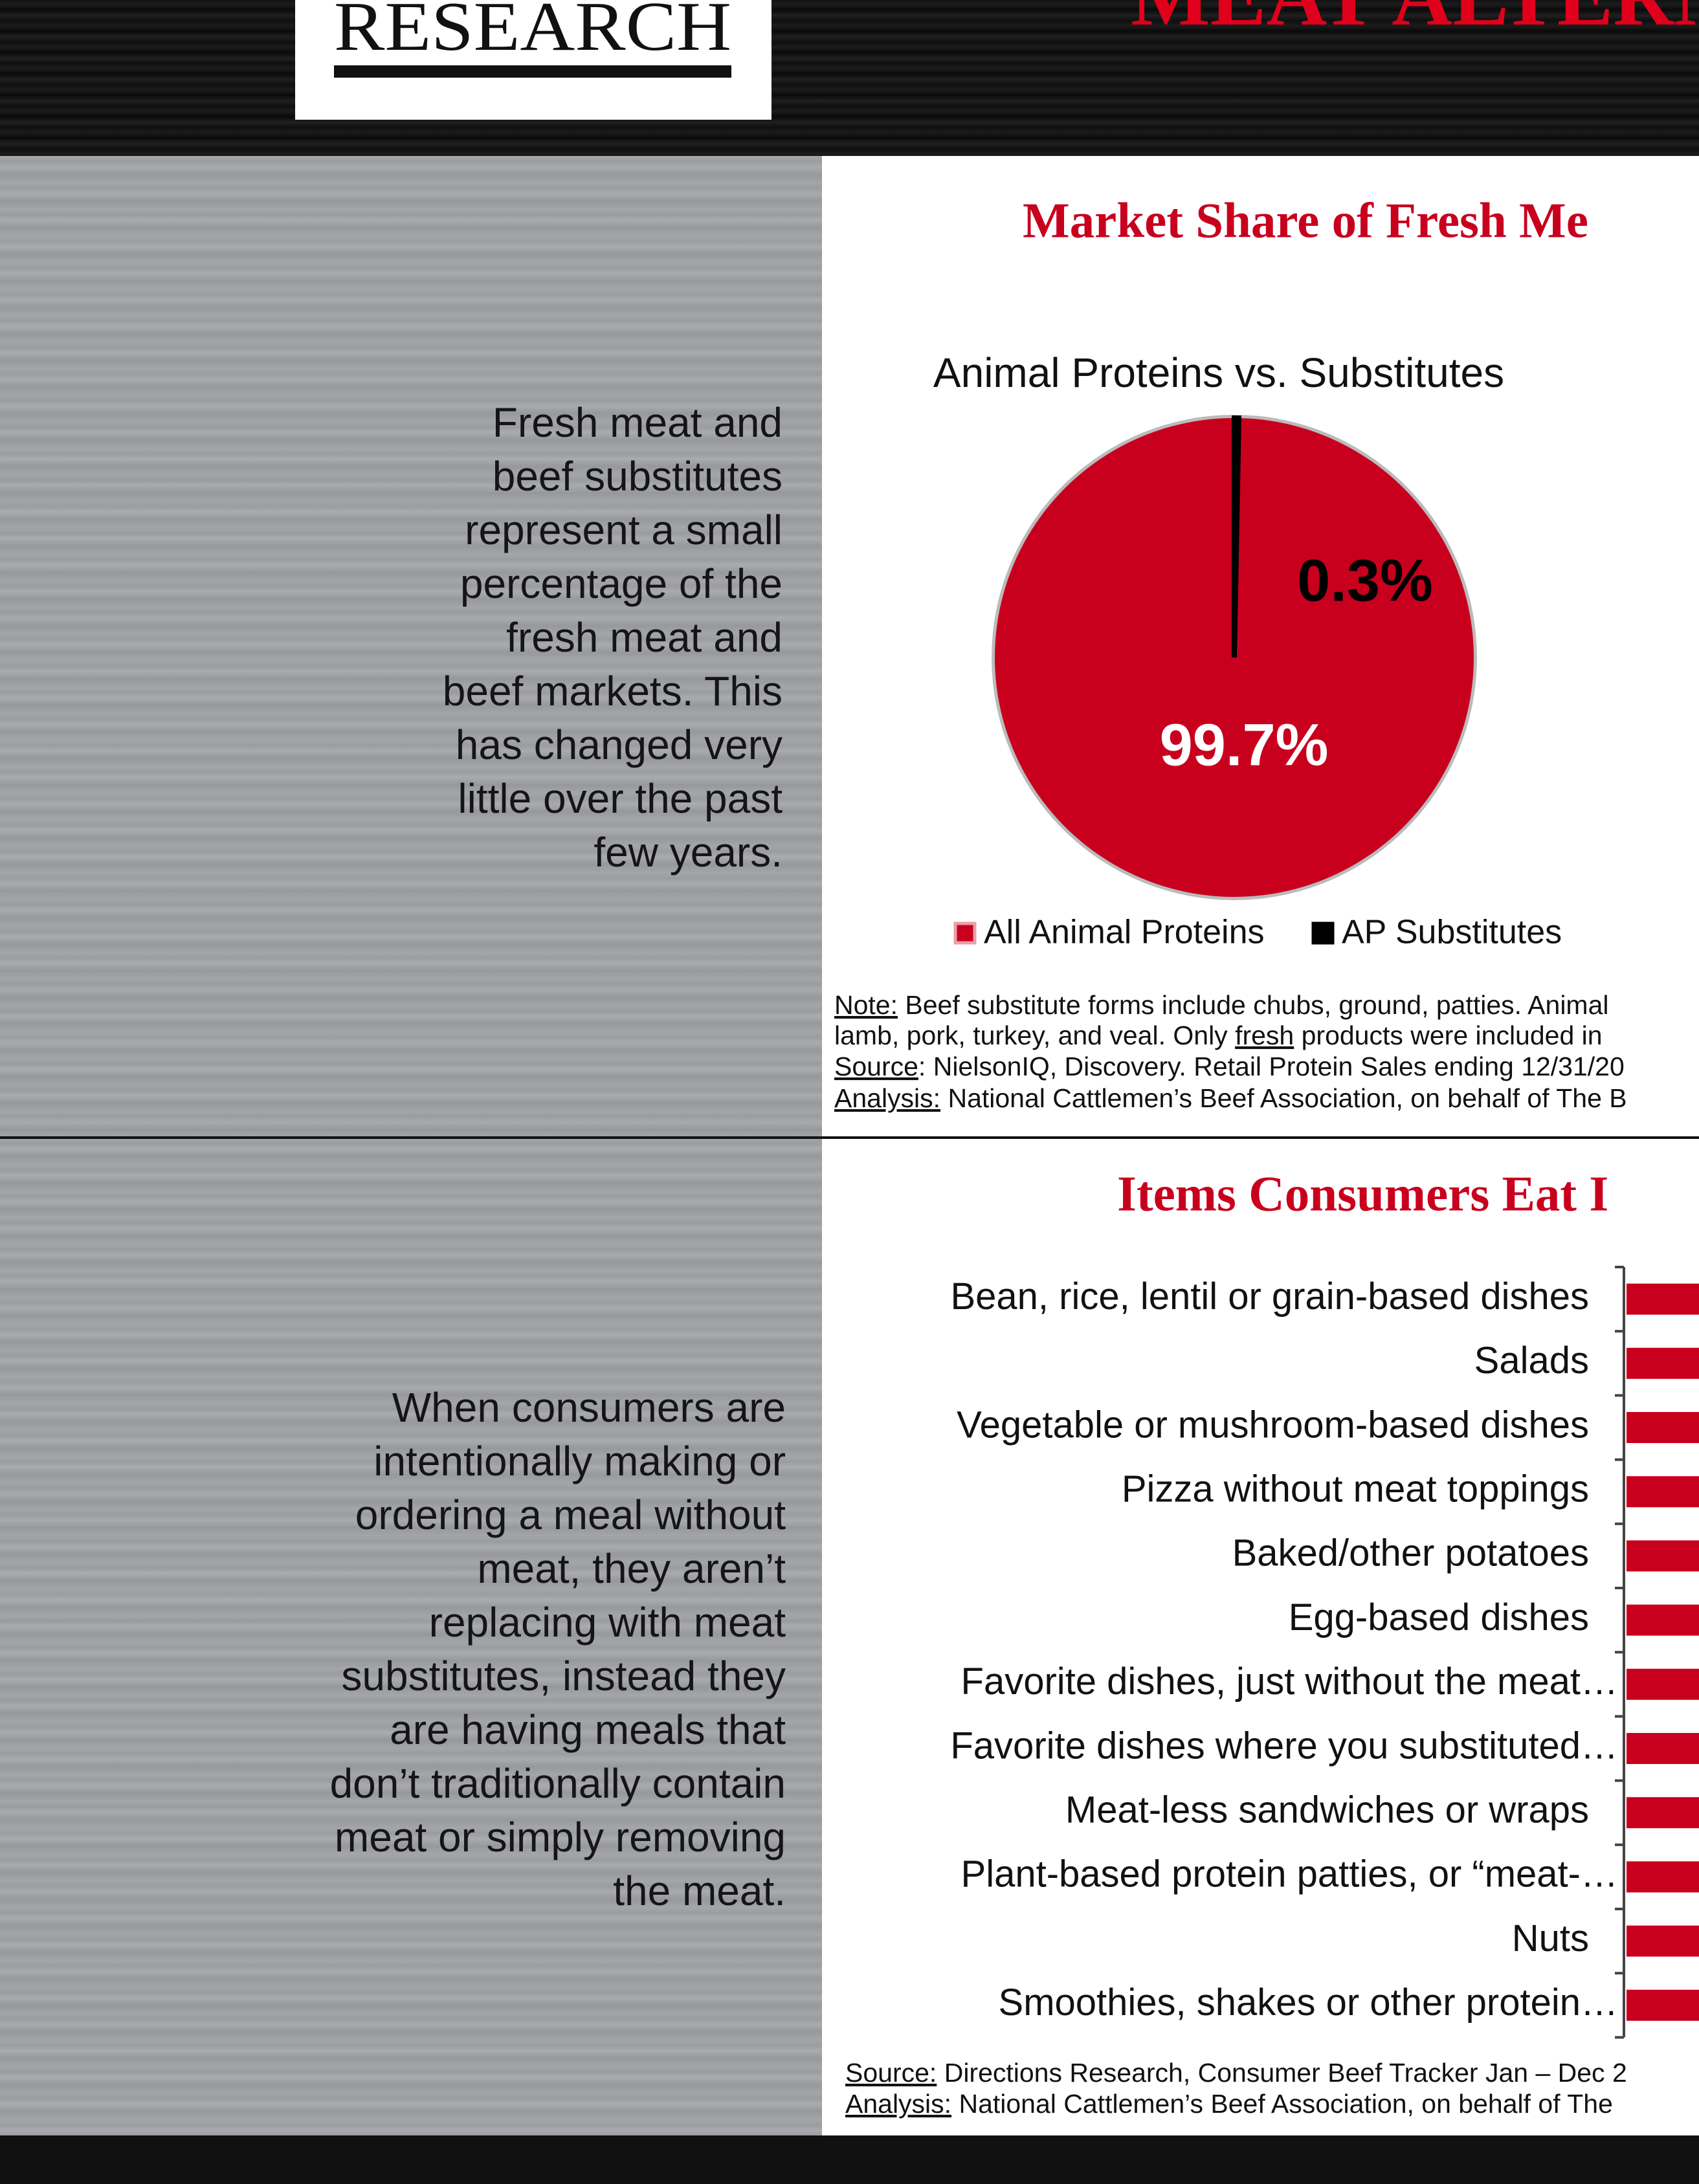 Image resolution: width=1699 pixels, height=2184 pixels. What do you see at coordinates (849, 2159) in the screenshot?
I see `footer-band` at bounding box center [849, 2159].